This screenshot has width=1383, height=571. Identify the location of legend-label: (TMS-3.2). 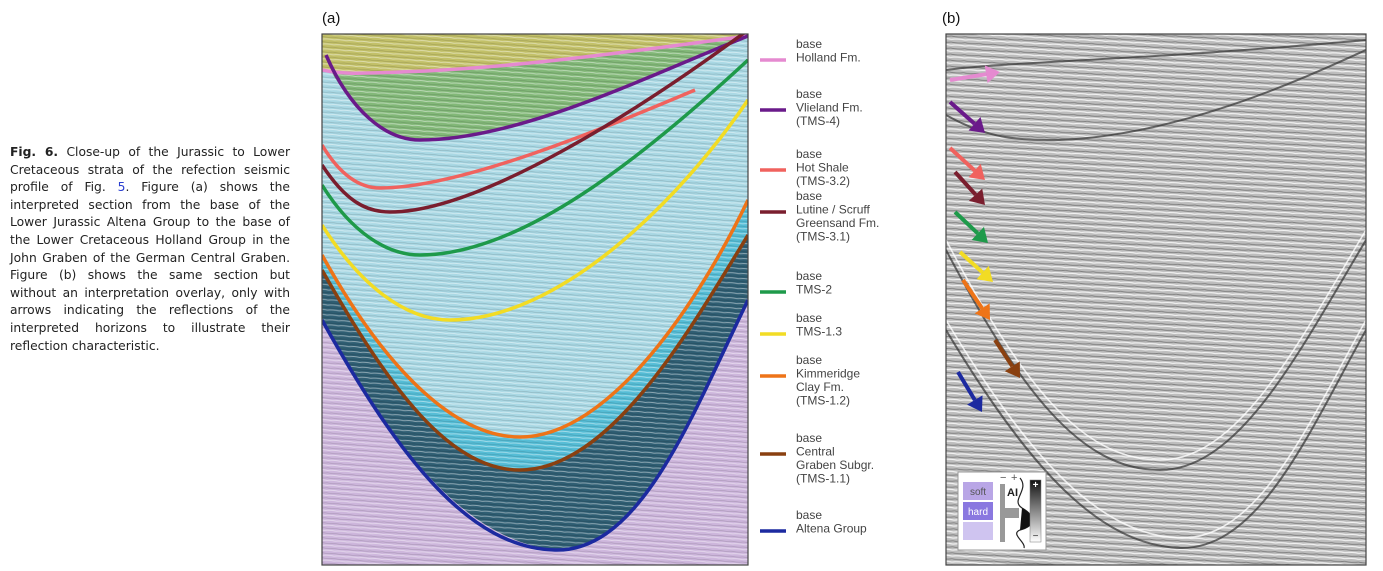
(823, 181).